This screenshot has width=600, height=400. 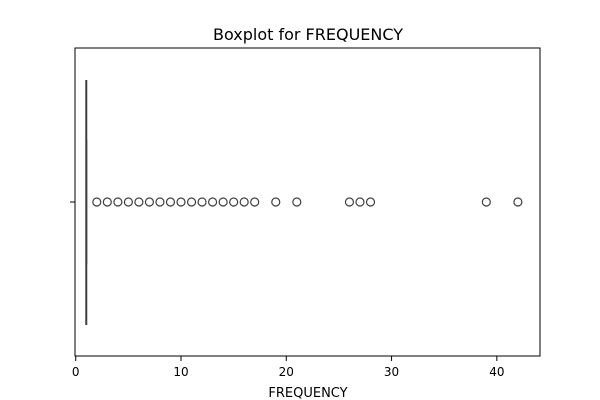 What do you see at coordinates (496, 372) in the screenshot?
I see `x-tick-label: 40` at bounding box center [496, 372].